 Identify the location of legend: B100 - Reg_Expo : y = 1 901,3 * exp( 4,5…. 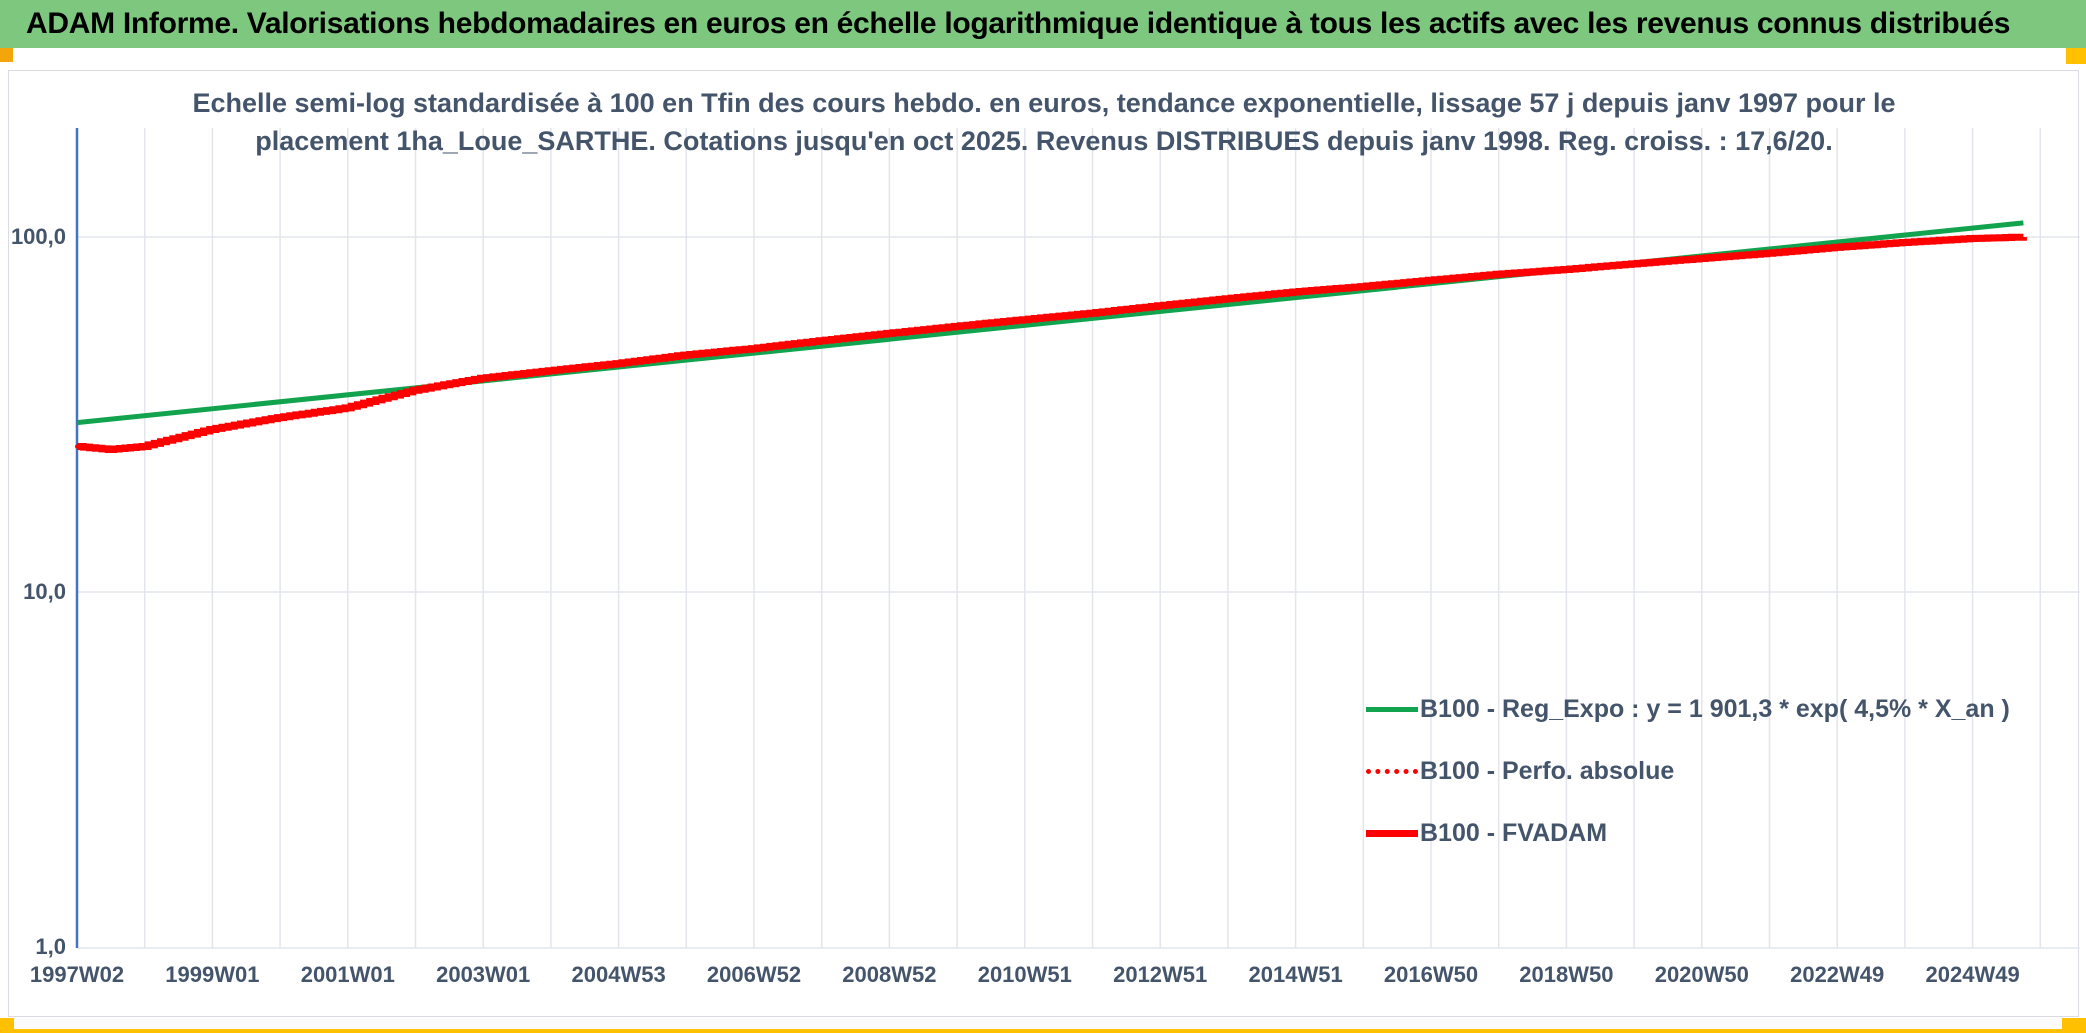
(1688, 771).